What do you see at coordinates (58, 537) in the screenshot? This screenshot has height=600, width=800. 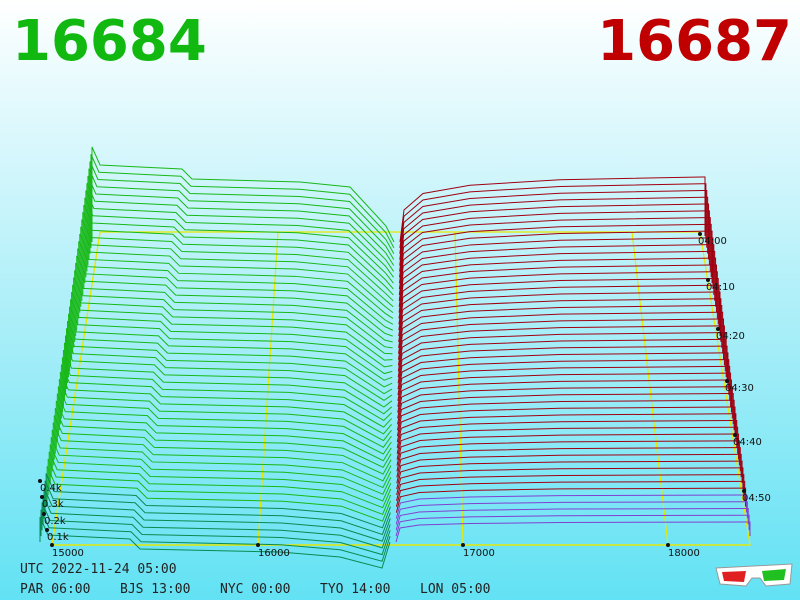 I see `depth-label: 0.1k` at bounding box center [58, 537].